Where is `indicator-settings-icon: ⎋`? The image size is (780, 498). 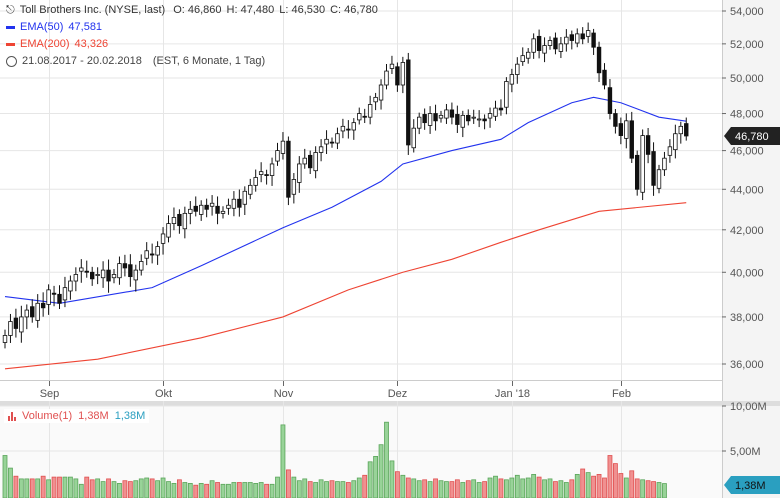 indicator-settings-icon: ⎋ is located at coordinates (10, 10).